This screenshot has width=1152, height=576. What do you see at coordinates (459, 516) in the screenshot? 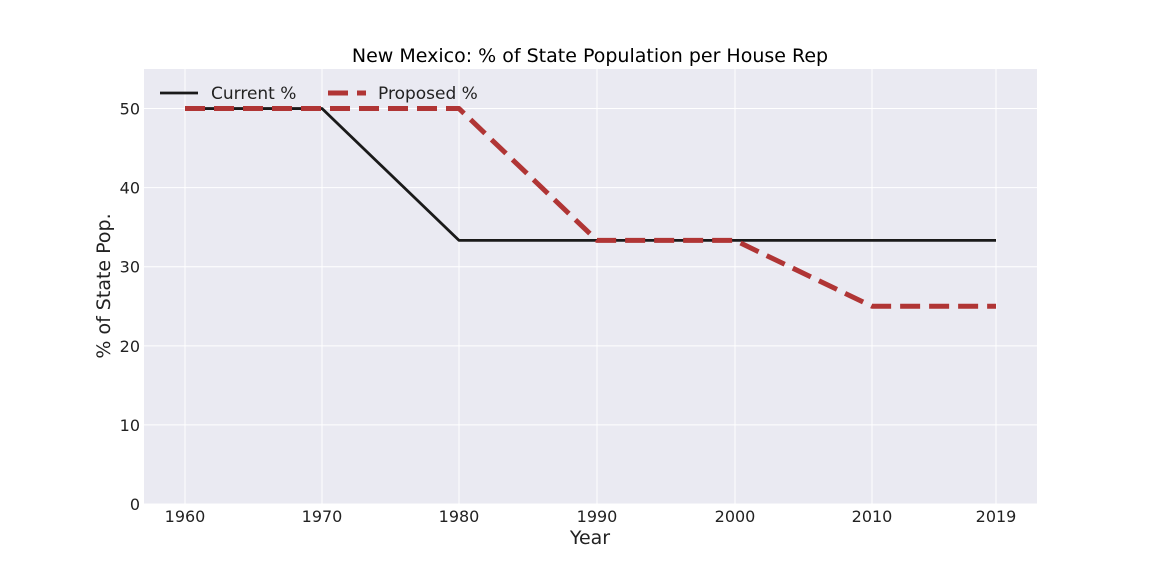
I see `x-tick-label: 1980` at bounding box center [459, 516].